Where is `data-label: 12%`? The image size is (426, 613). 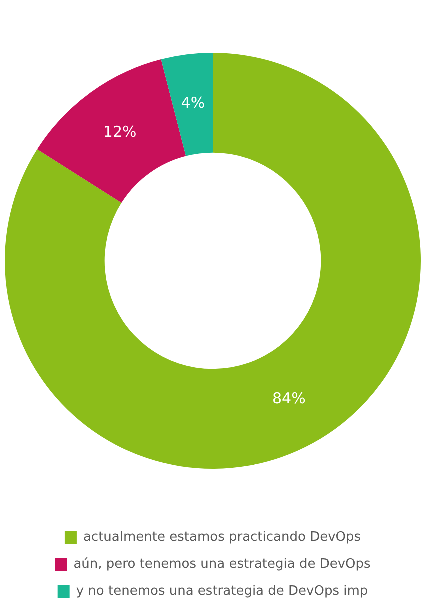 data-label: 12% is located at coordinates (120, 132).